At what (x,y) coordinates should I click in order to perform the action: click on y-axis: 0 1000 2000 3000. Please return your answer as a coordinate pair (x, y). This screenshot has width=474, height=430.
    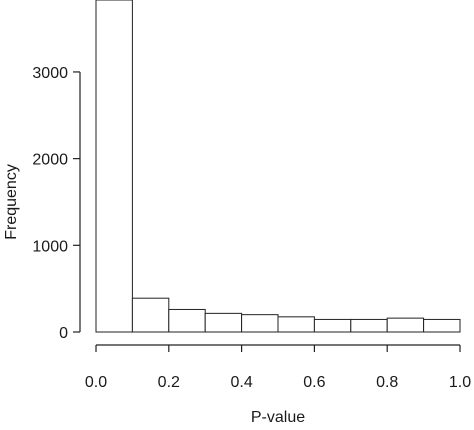
    Looking at the image, I should click on (56, 203).